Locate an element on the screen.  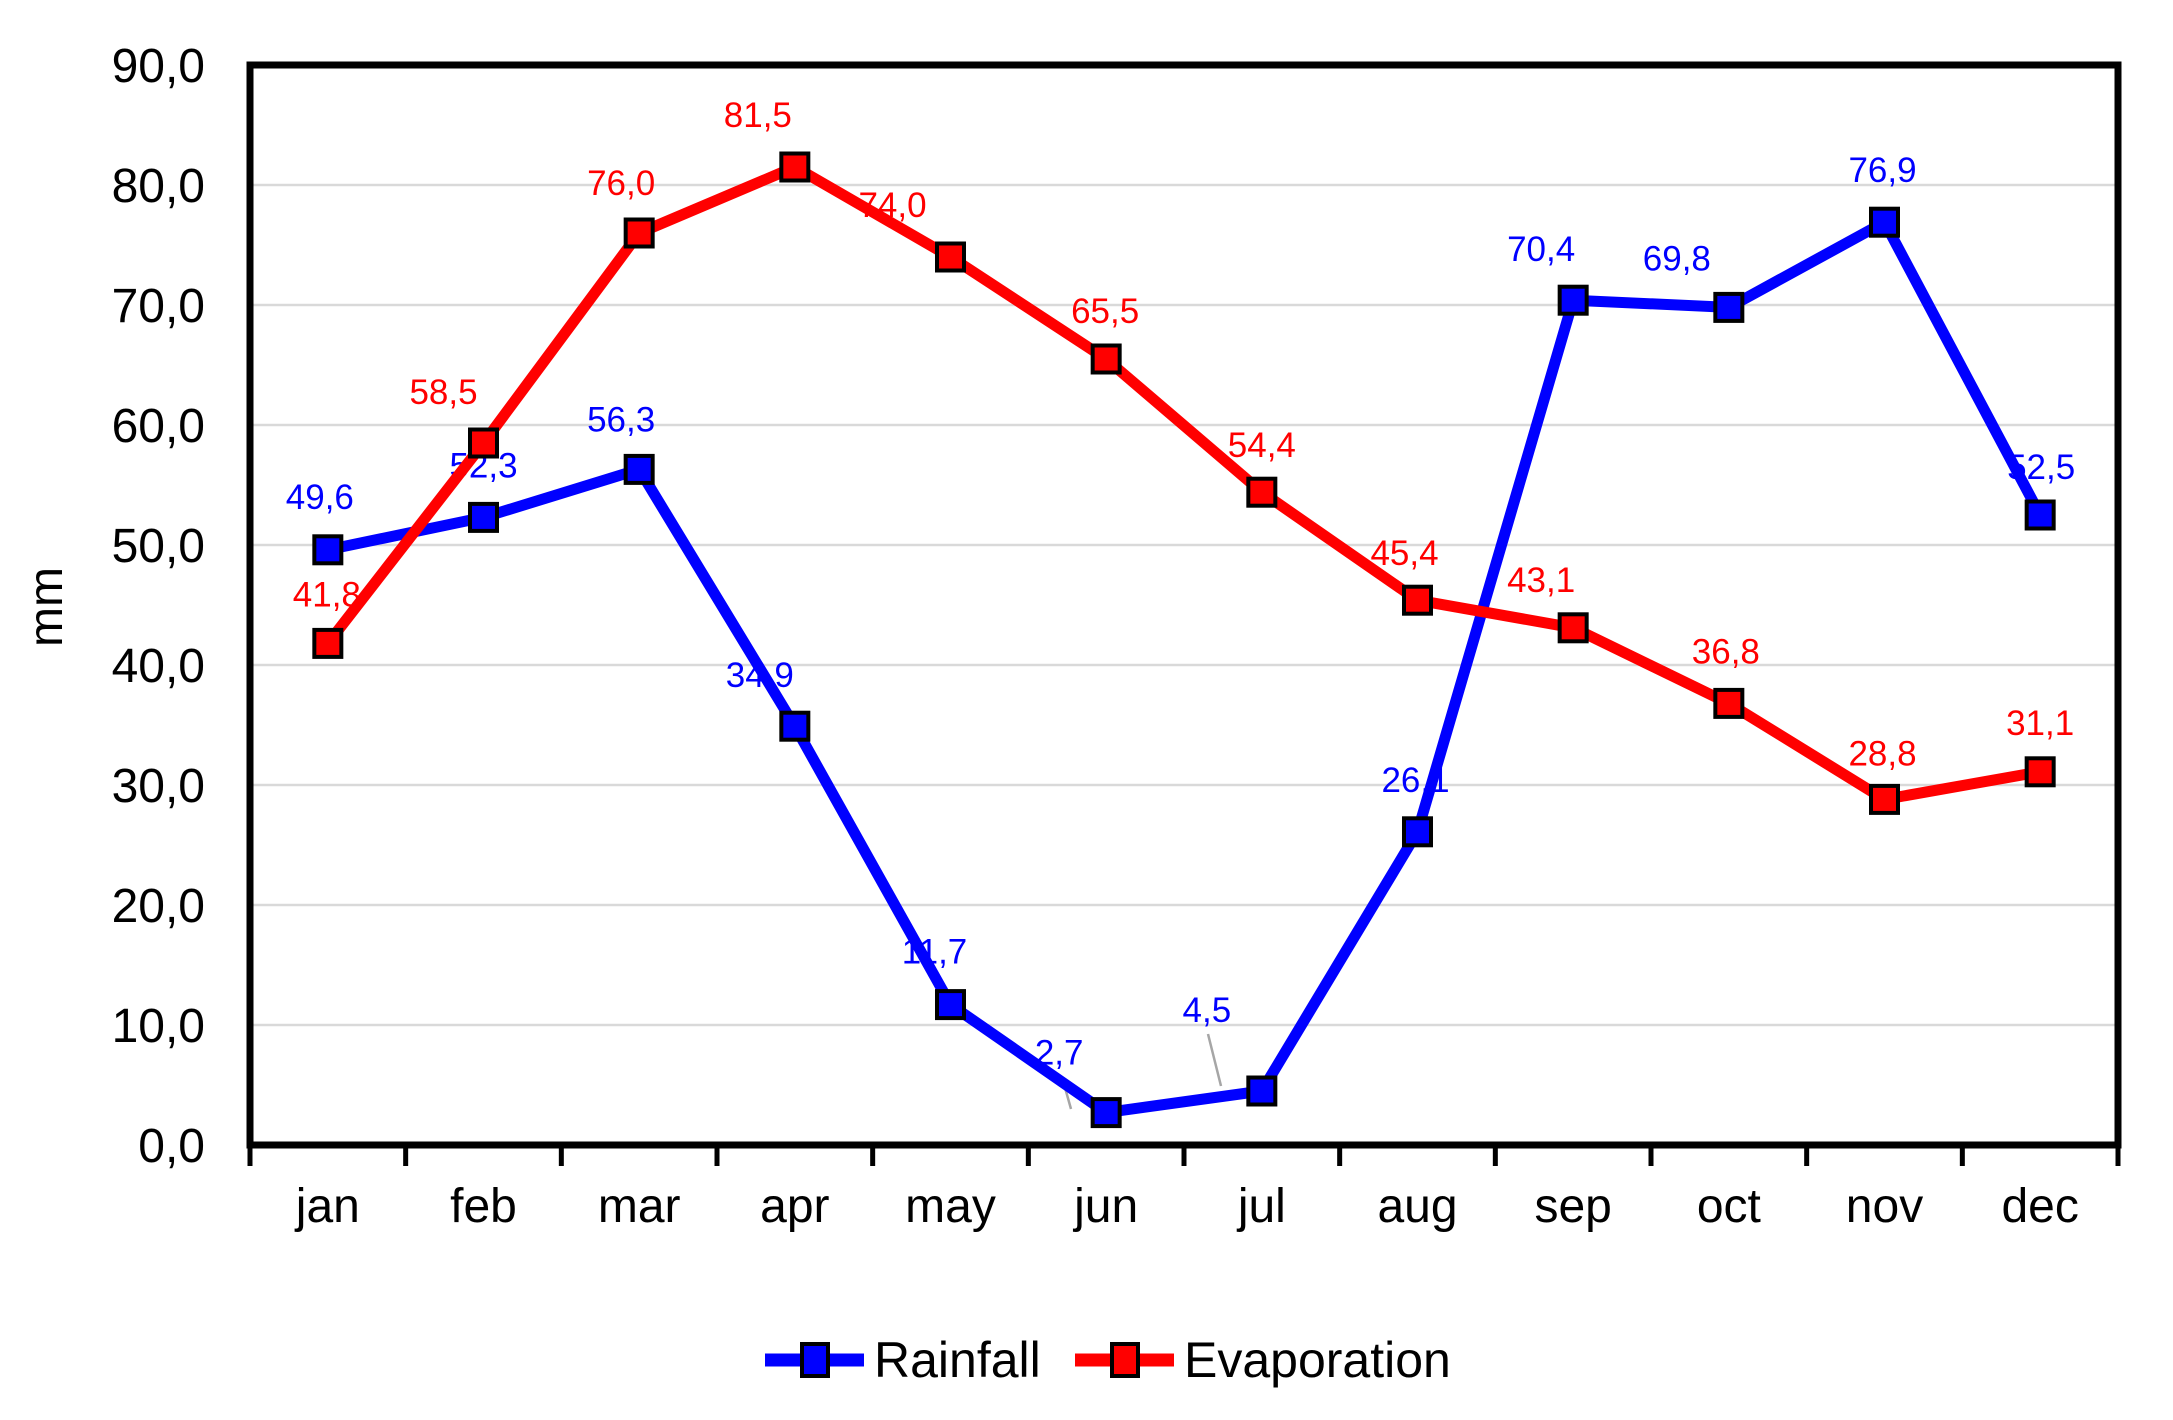
rainfall-marker-nov is located at coordinates (1884, 222).